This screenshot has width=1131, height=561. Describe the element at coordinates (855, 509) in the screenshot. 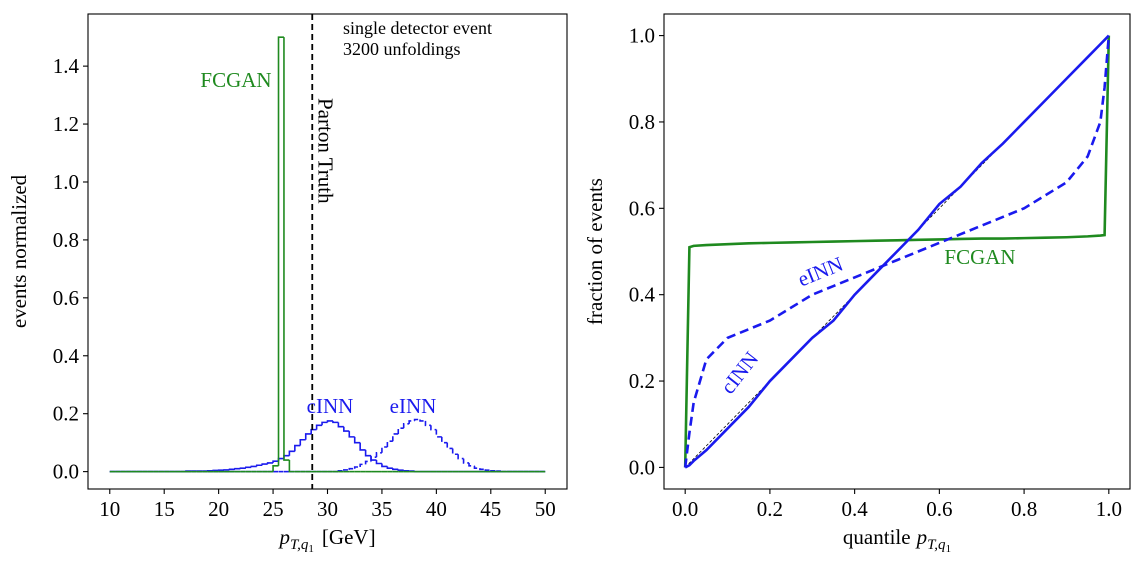

I see `x-tick-label: 0.4` at that location.